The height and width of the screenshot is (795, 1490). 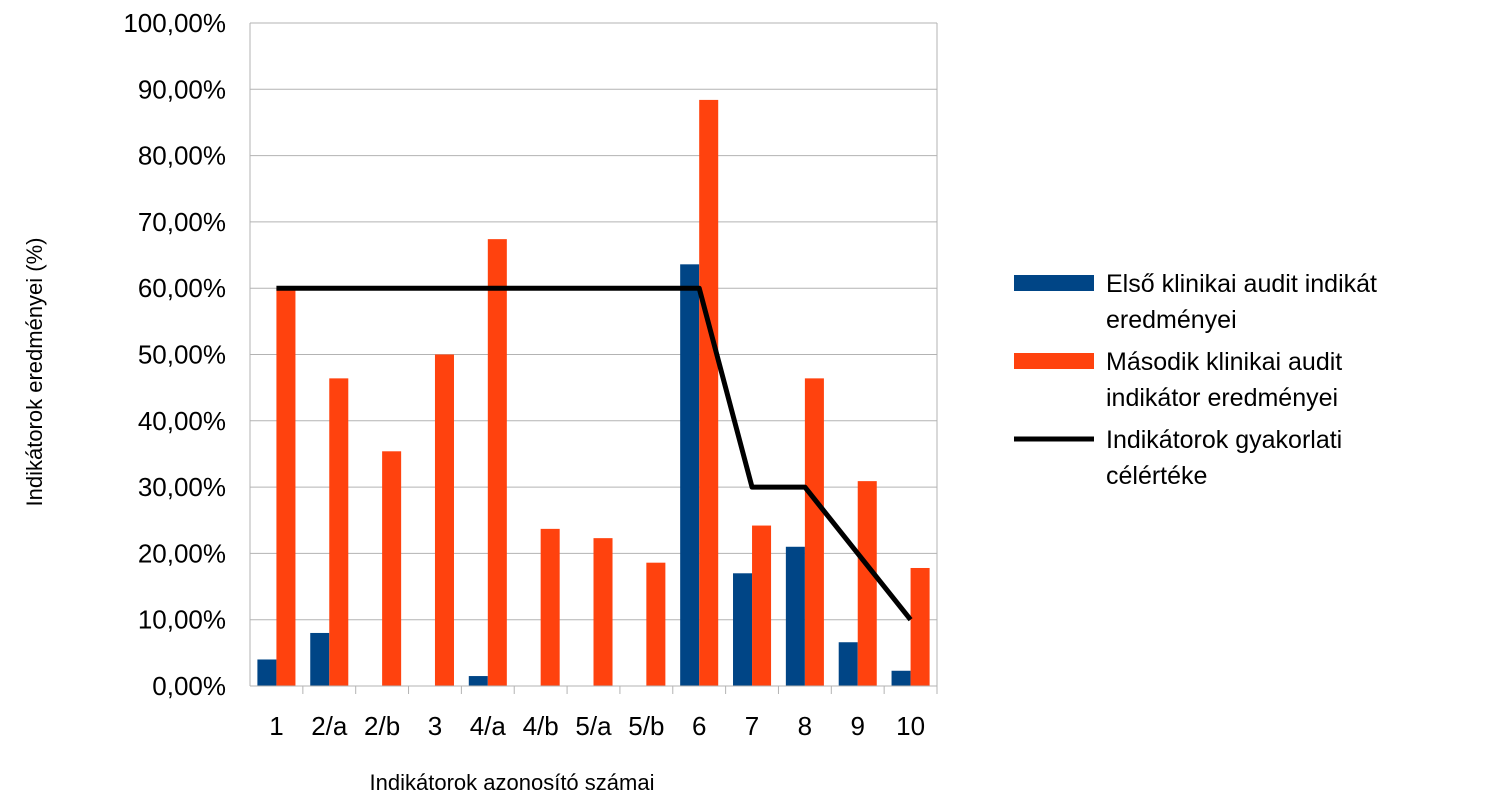 What do you see at coordinates (857, 726) in the screenshot?
I see `x-tick-label: 9` at bounding box center [857, 726].